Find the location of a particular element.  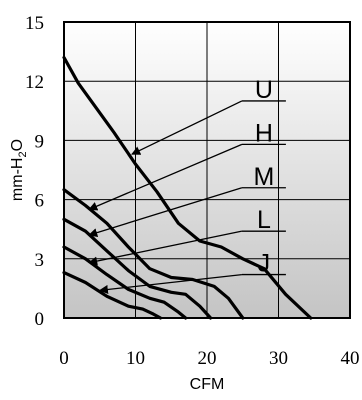

y-axis-label-subscript: 2 is located at coordinates (23, 154).